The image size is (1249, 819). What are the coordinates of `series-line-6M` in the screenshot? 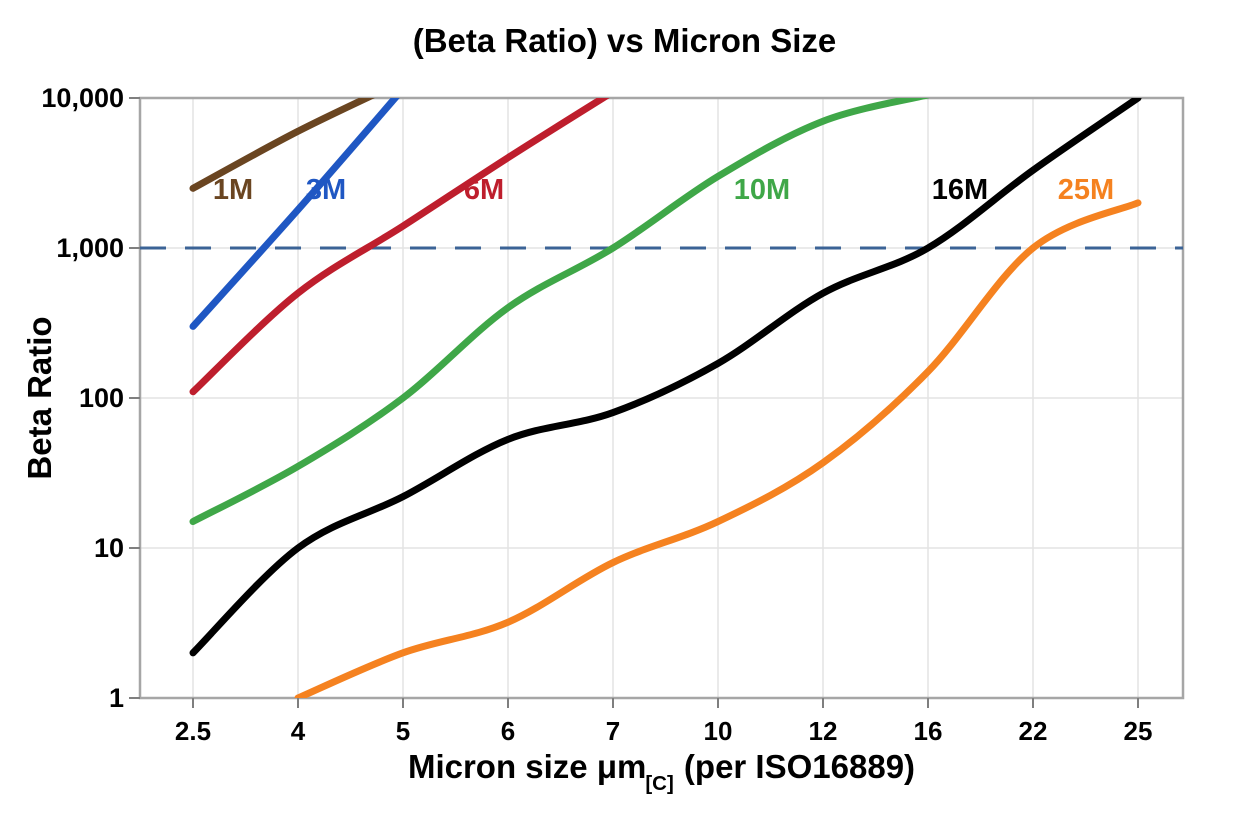 It's located at (399, 247).